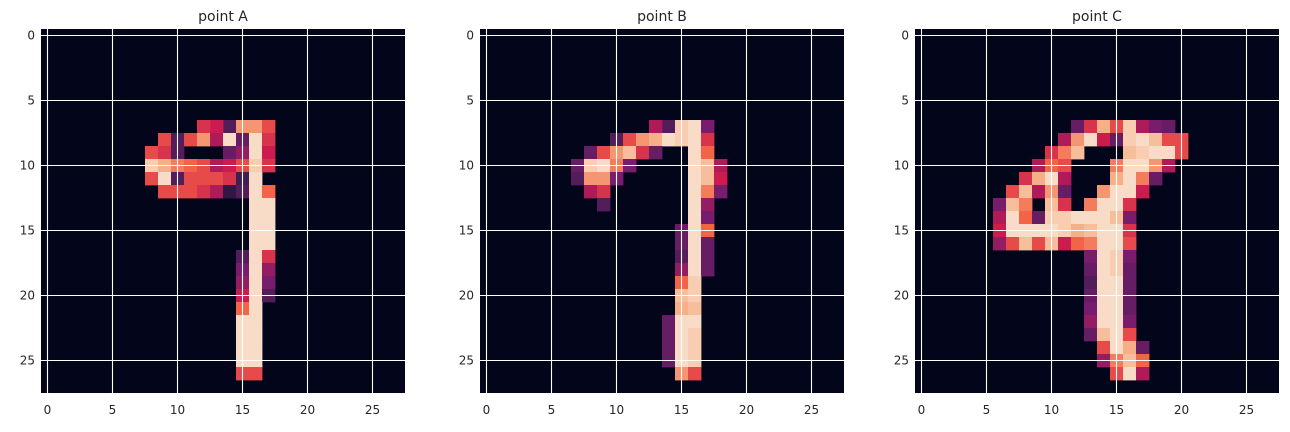 This screenshot has height=432, width=1290. What do you see at coordinates (223, 17) in the screenshot?
I see `panel-title: point A` at bounding box center [223, 17].